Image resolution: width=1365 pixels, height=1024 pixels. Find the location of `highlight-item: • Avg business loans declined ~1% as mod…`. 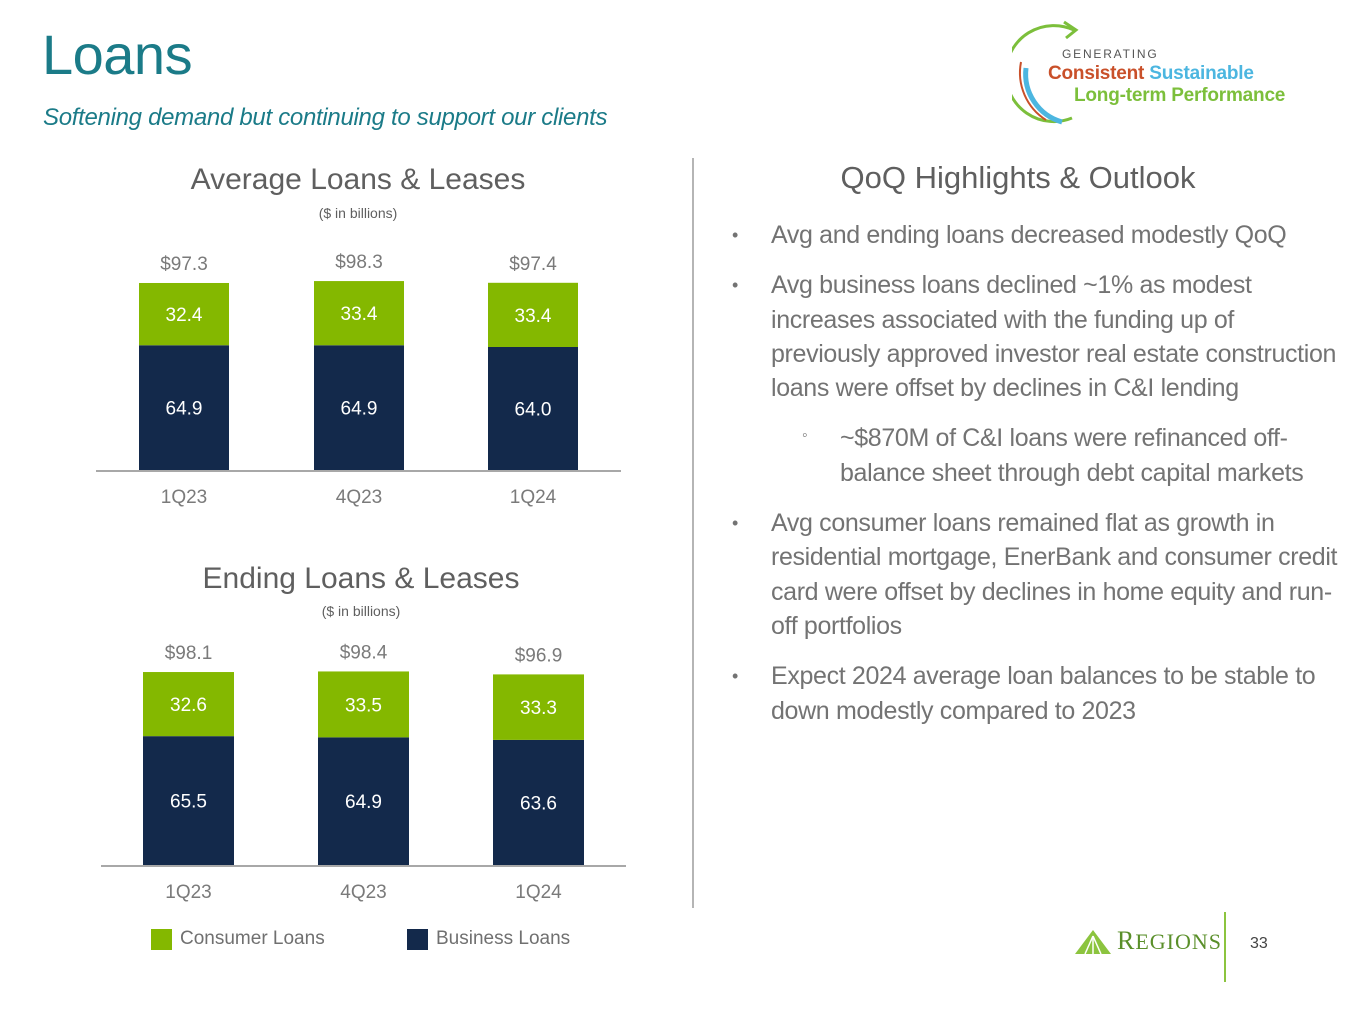

highlight-item: • Avg business loans declined ~1% as mod… is located at coordinates (1035, 336).